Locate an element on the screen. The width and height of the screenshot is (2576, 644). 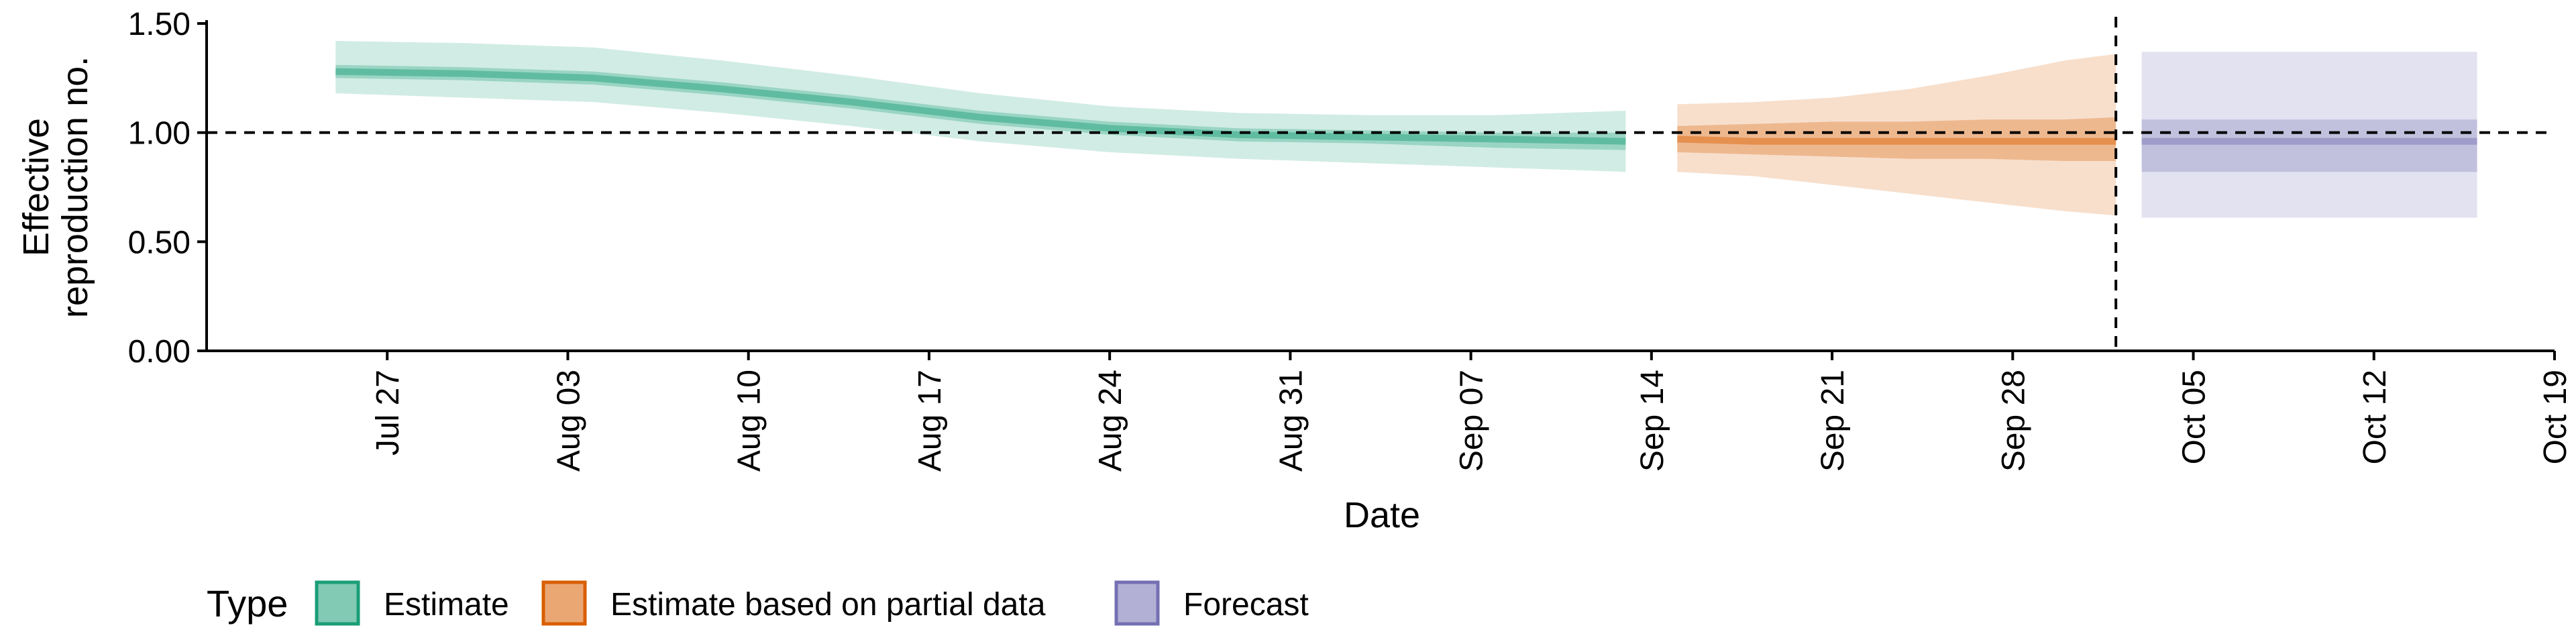
series-2-median-line is located at coordinates (1896, 140).